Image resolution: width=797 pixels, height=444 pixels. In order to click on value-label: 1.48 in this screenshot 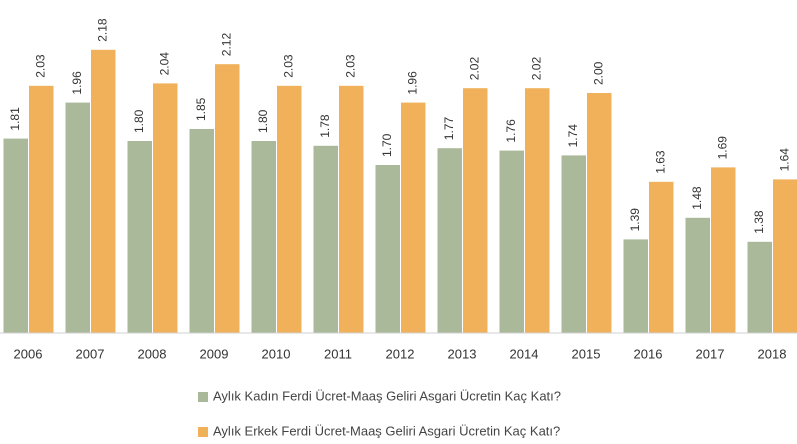, I will do `click(697, 198)`.